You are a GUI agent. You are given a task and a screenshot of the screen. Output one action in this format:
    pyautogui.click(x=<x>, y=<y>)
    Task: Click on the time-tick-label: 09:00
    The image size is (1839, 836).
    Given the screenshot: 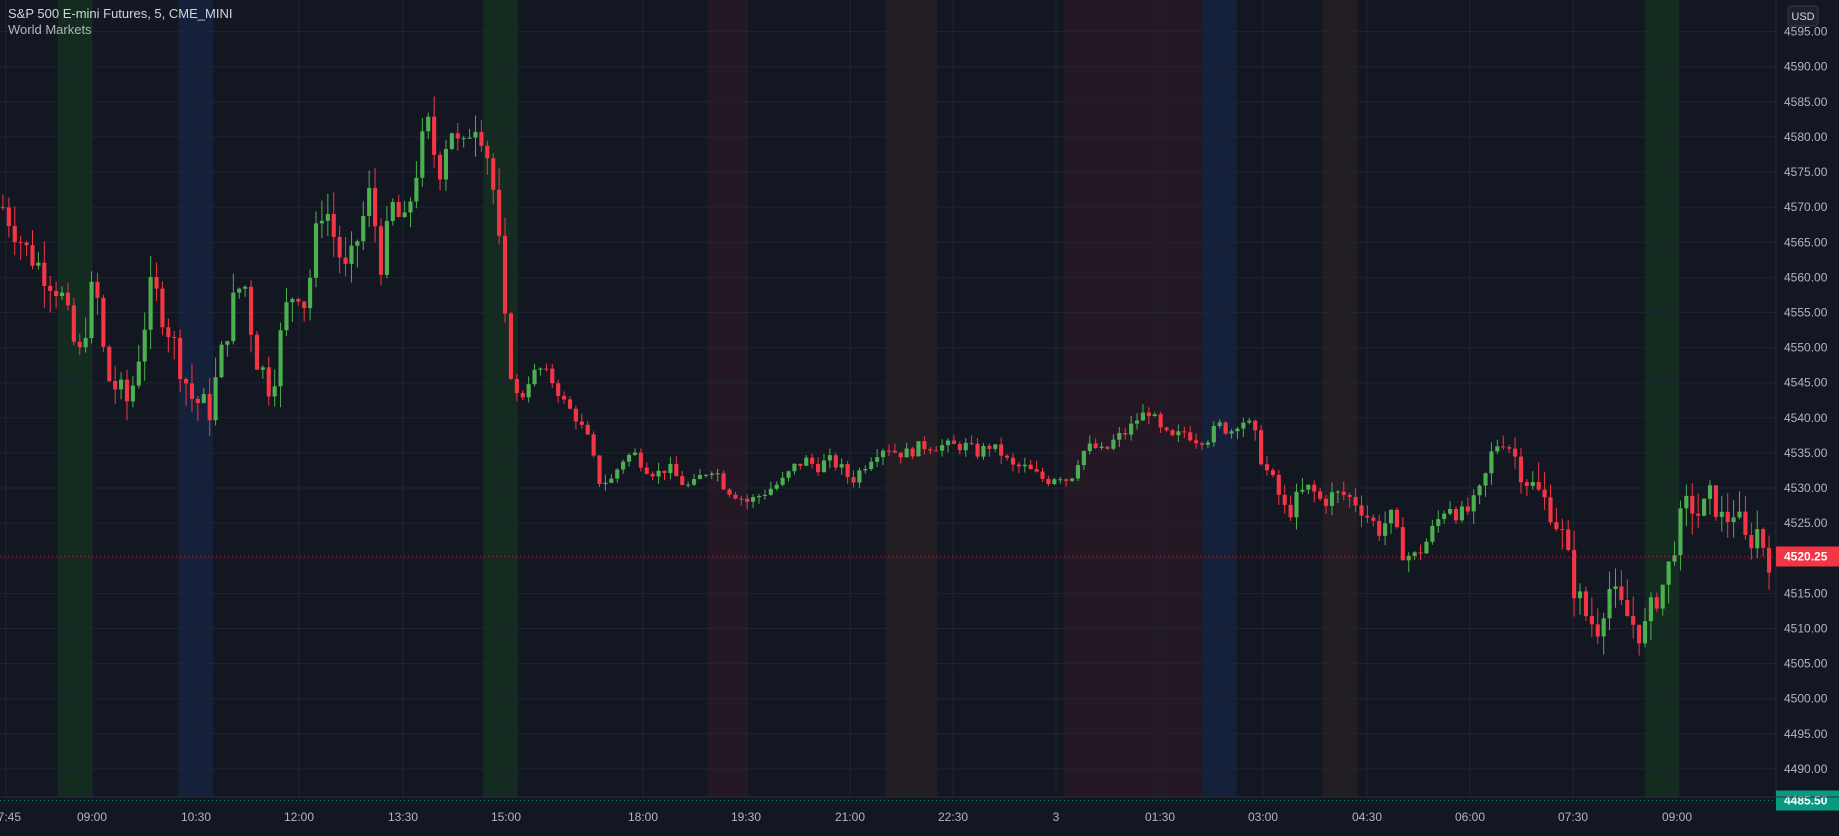 What is the action you would take?
    pyautogui.click(x=92, y=817)
    